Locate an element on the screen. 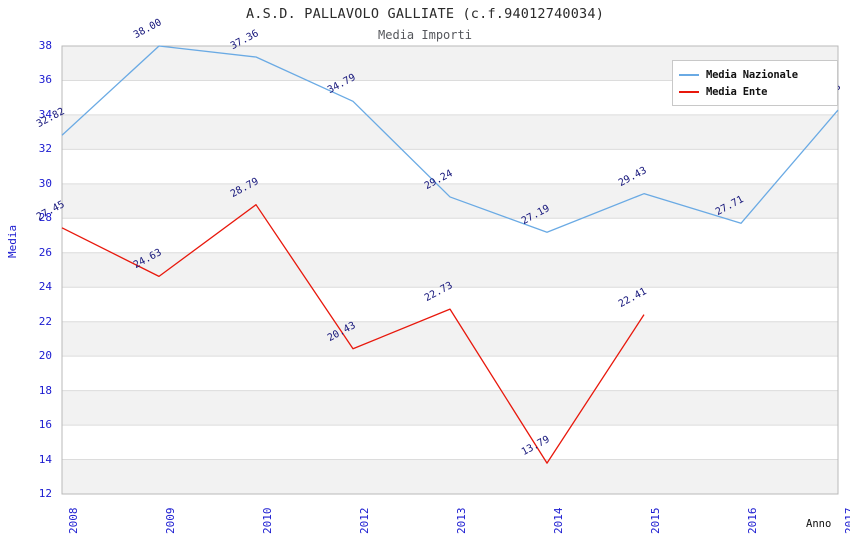 The height and width of the screenshot is (550, 850). x-tick-label: 2015 is located at coordinates (655, 521).